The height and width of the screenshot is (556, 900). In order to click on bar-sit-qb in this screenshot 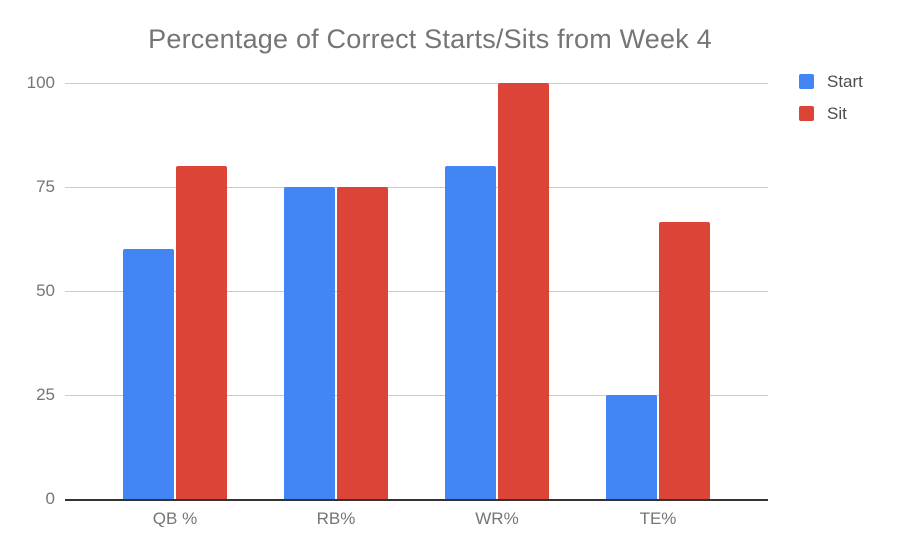, I will do `click(201, 332)`.